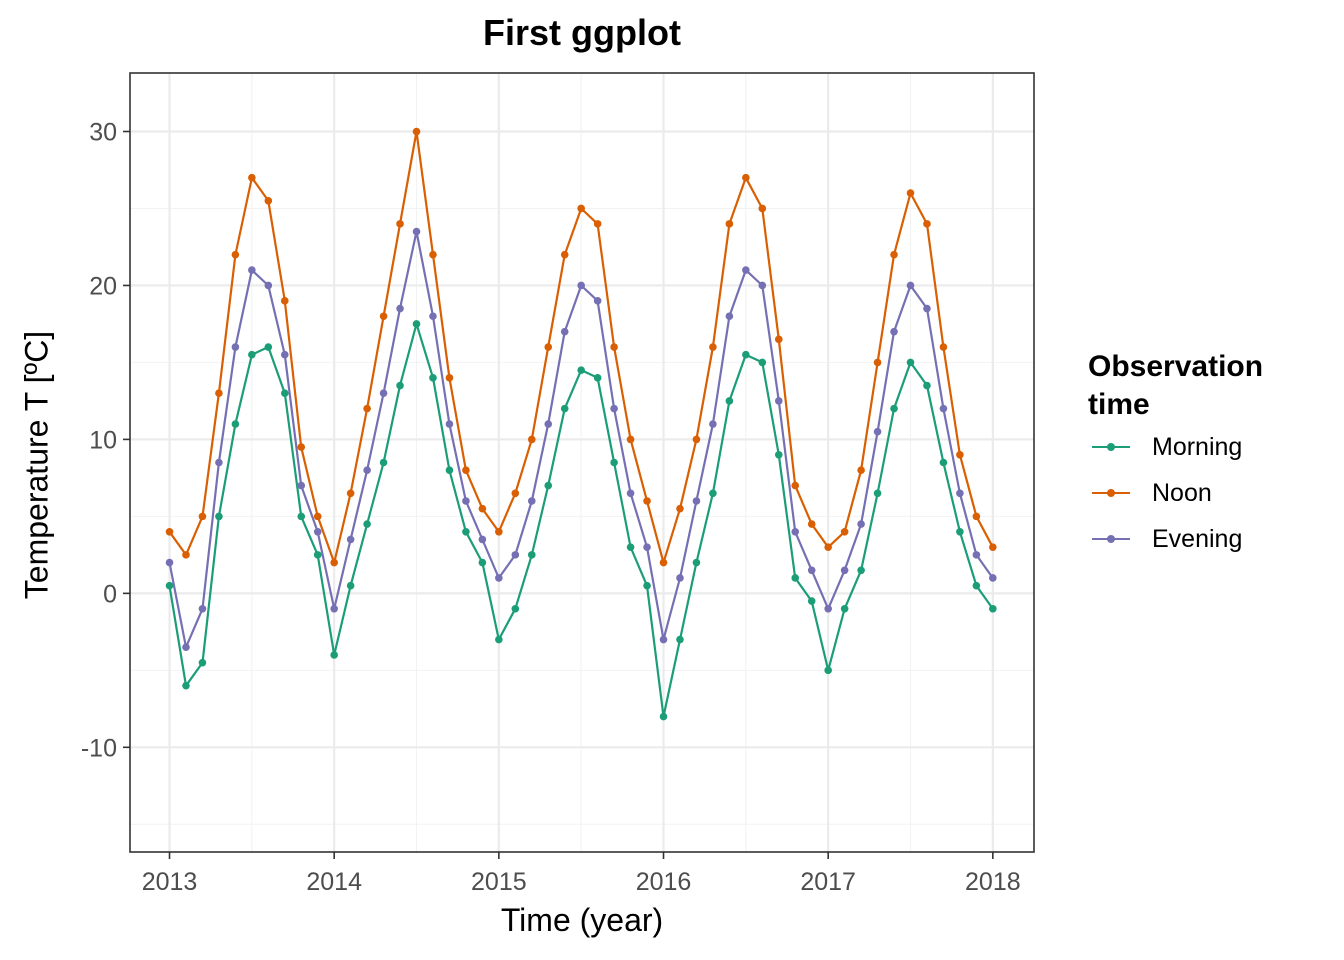 This screenshot has width=1344, height=960. Describe the element at coordinates (1111, 447) in the screenshot. I see `legend-key-morning` at that location.